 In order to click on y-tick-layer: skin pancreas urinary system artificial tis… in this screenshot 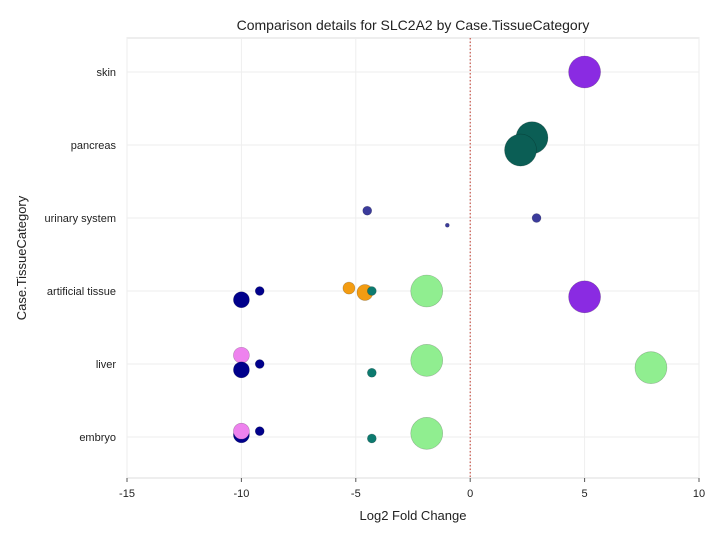, I will do `click(80, 255)`.